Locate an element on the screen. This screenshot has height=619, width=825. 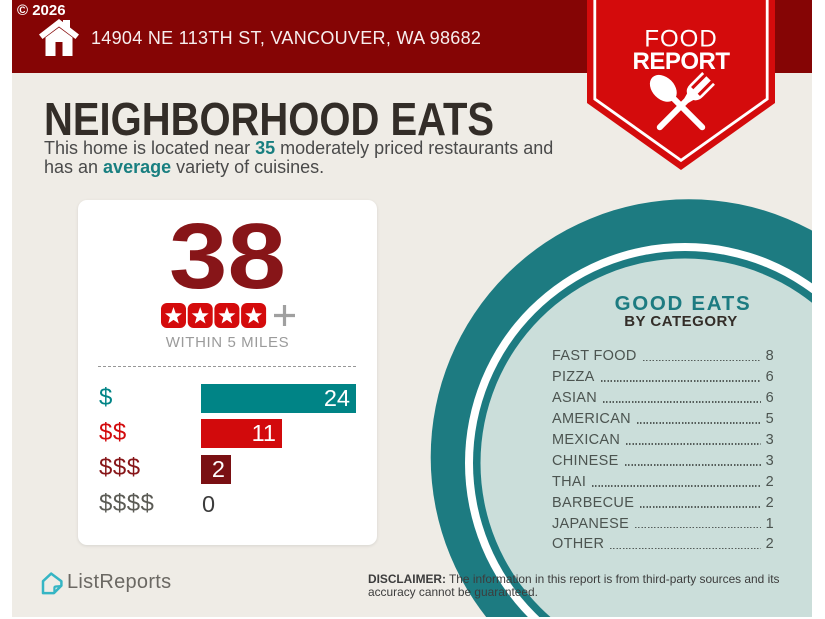
svg-text: REPORT is located at coordinates (681, 61).